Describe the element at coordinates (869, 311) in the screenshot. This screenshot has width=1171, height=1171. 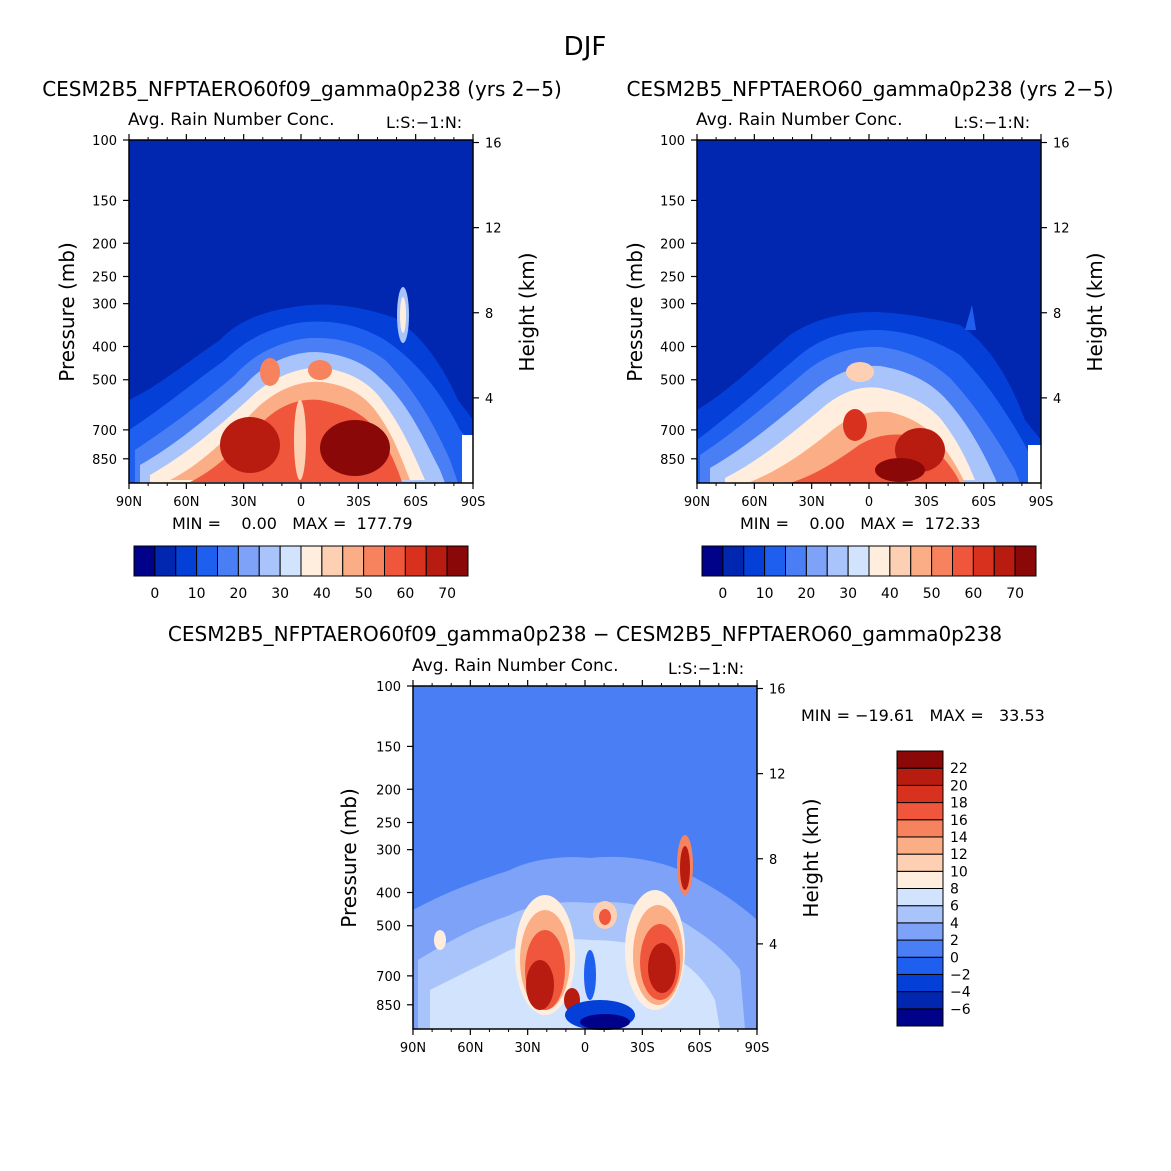
I see `panel-b-plot-field` at that location.